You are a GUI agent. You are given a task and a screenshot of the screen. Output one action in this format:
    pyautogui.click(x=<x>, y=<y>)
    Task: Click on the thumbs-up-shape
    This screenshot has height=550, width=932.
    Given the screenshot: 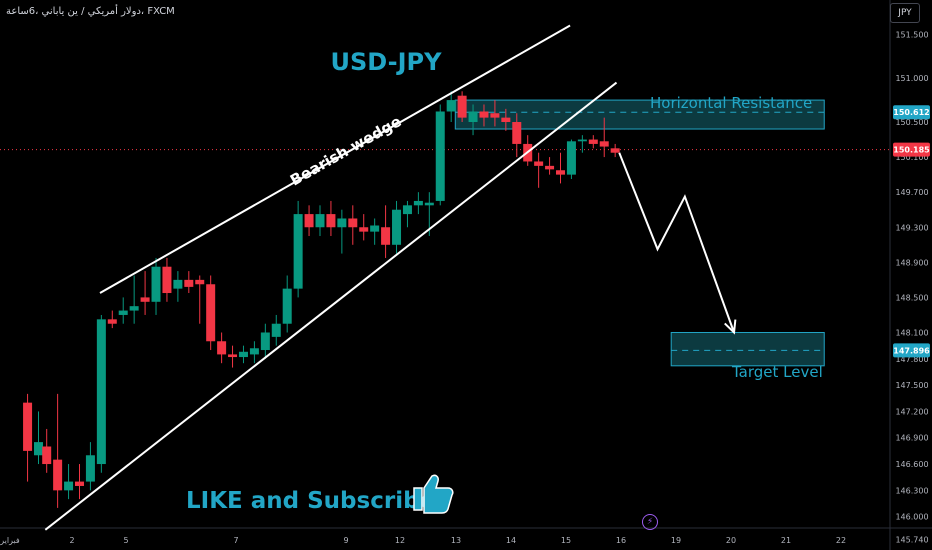 What is the action you would take?
    pyautogui.click(x=433, y=494)
    